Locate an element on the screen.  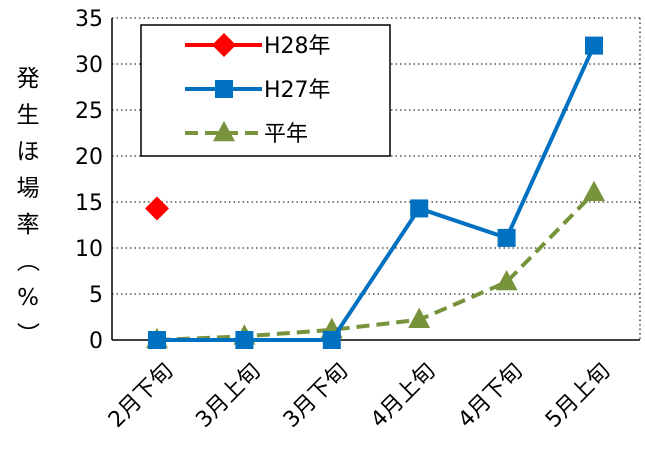
legend-box is located at coordinates (265, 90).